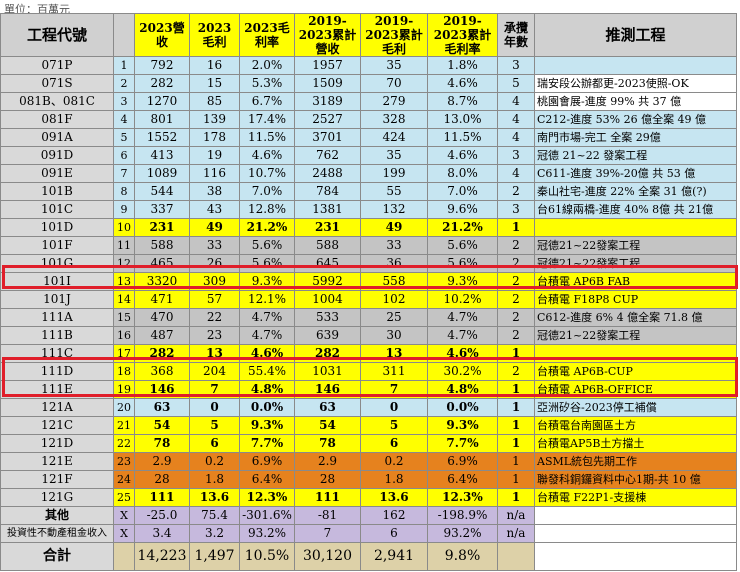  I want to click on table-row: 其他 X -25.0 75.4 -301.6% -81 162 -198.9% n/a, so click(368, 515).